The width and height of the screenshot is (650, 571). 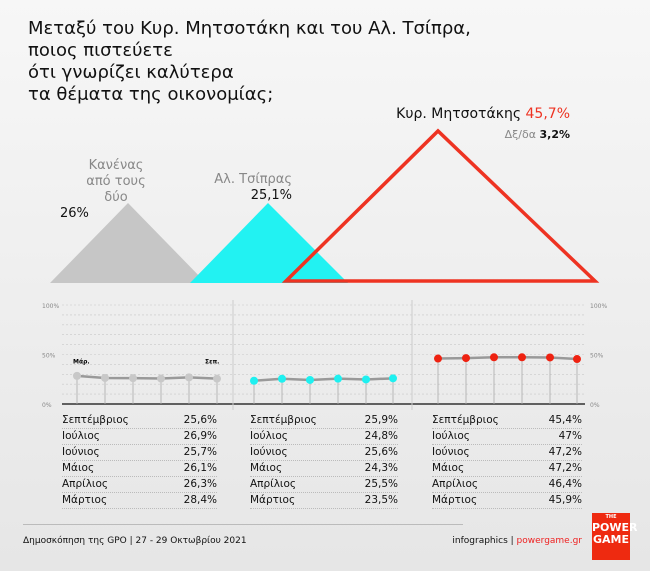 What do you see at coordinates (381, 500) in the screenshot?
I see `value: 23,5%` at bounding box center [381, 500].